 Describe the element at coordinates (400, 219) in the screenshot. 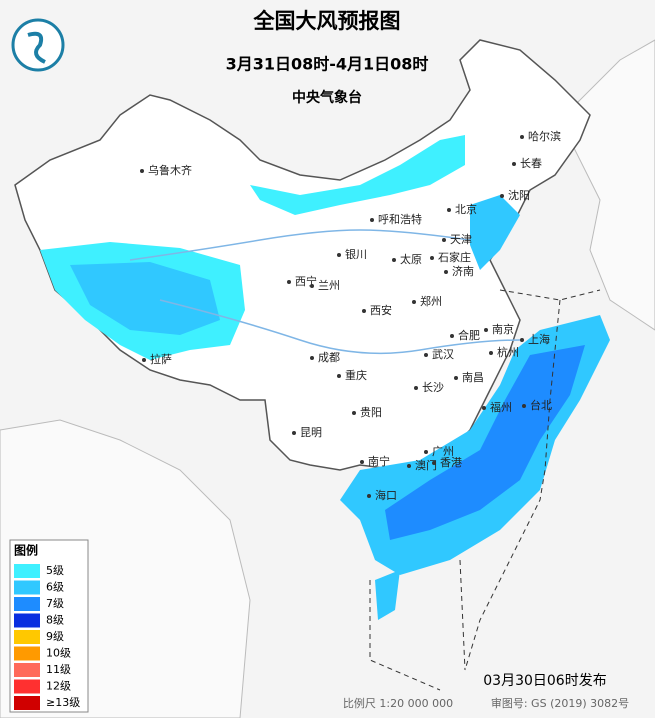

I see `city-label: 呼和浩特` at that location.